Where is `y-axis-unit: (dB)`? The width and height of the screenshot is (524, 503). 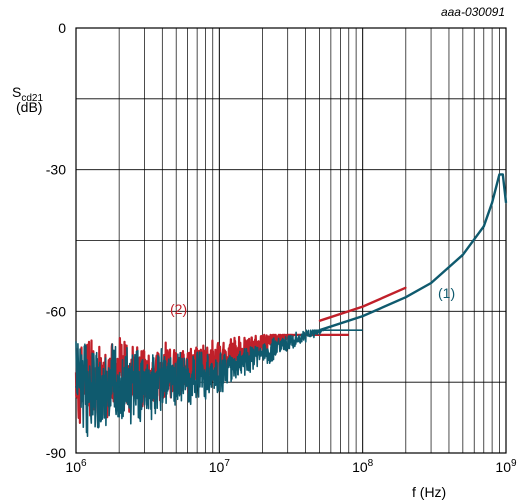
y-axis-unit: (dB) is located at coordinates (29, 107).